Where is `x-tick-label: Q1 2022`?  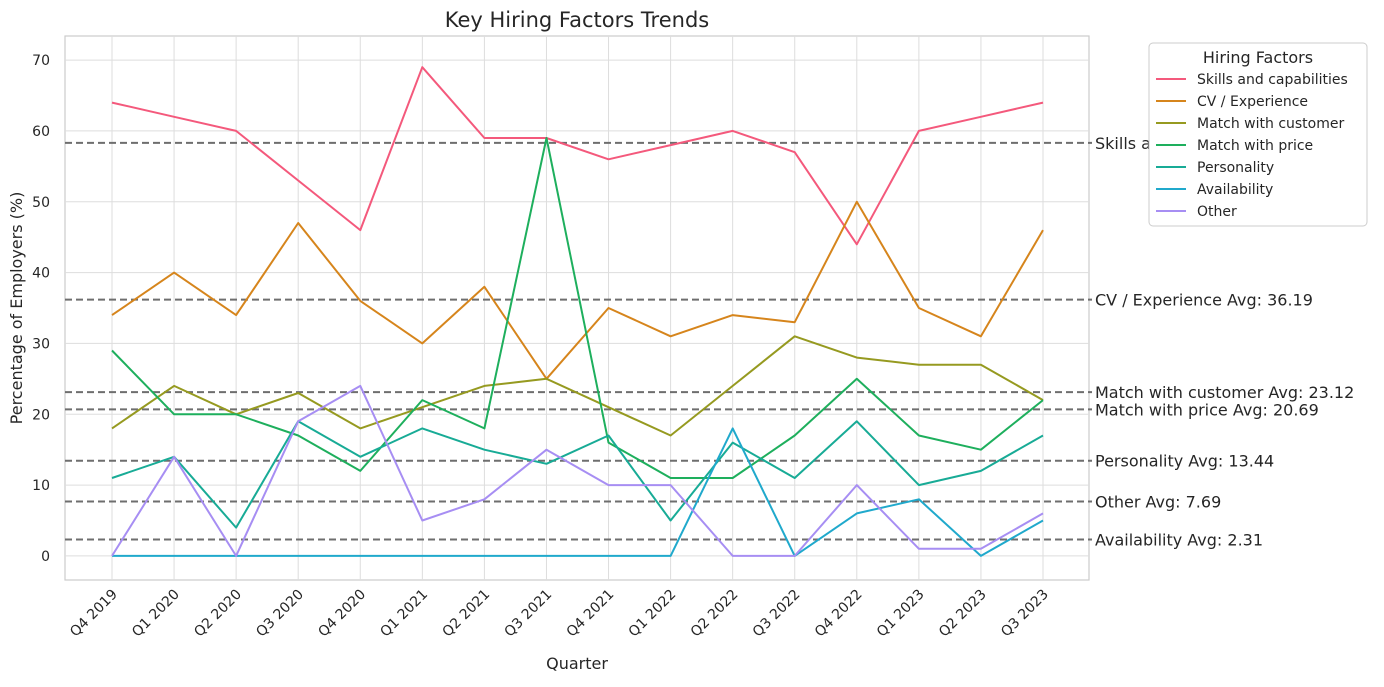
x-tick-label: Q1 2022 is located at coordinates (653, 614).